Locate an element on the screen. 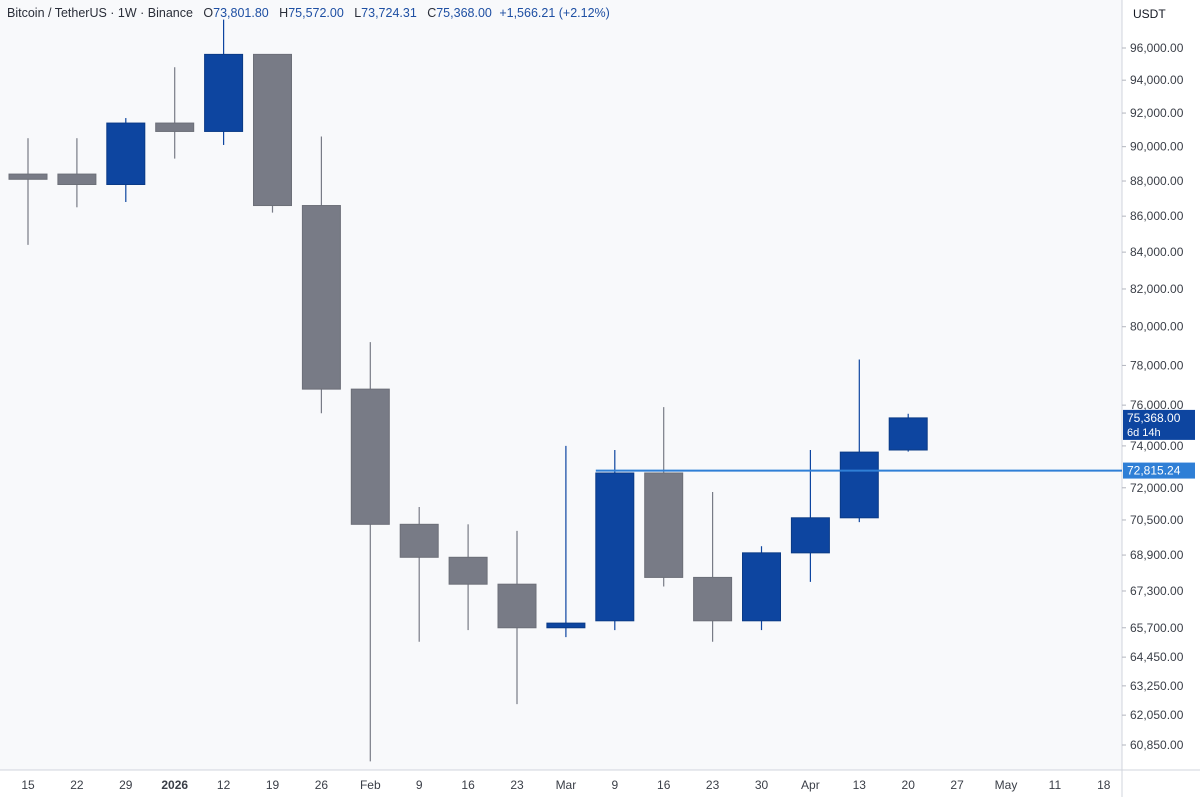  y-tick-label: 88,000.00 is located at coordinates (1157, 181).